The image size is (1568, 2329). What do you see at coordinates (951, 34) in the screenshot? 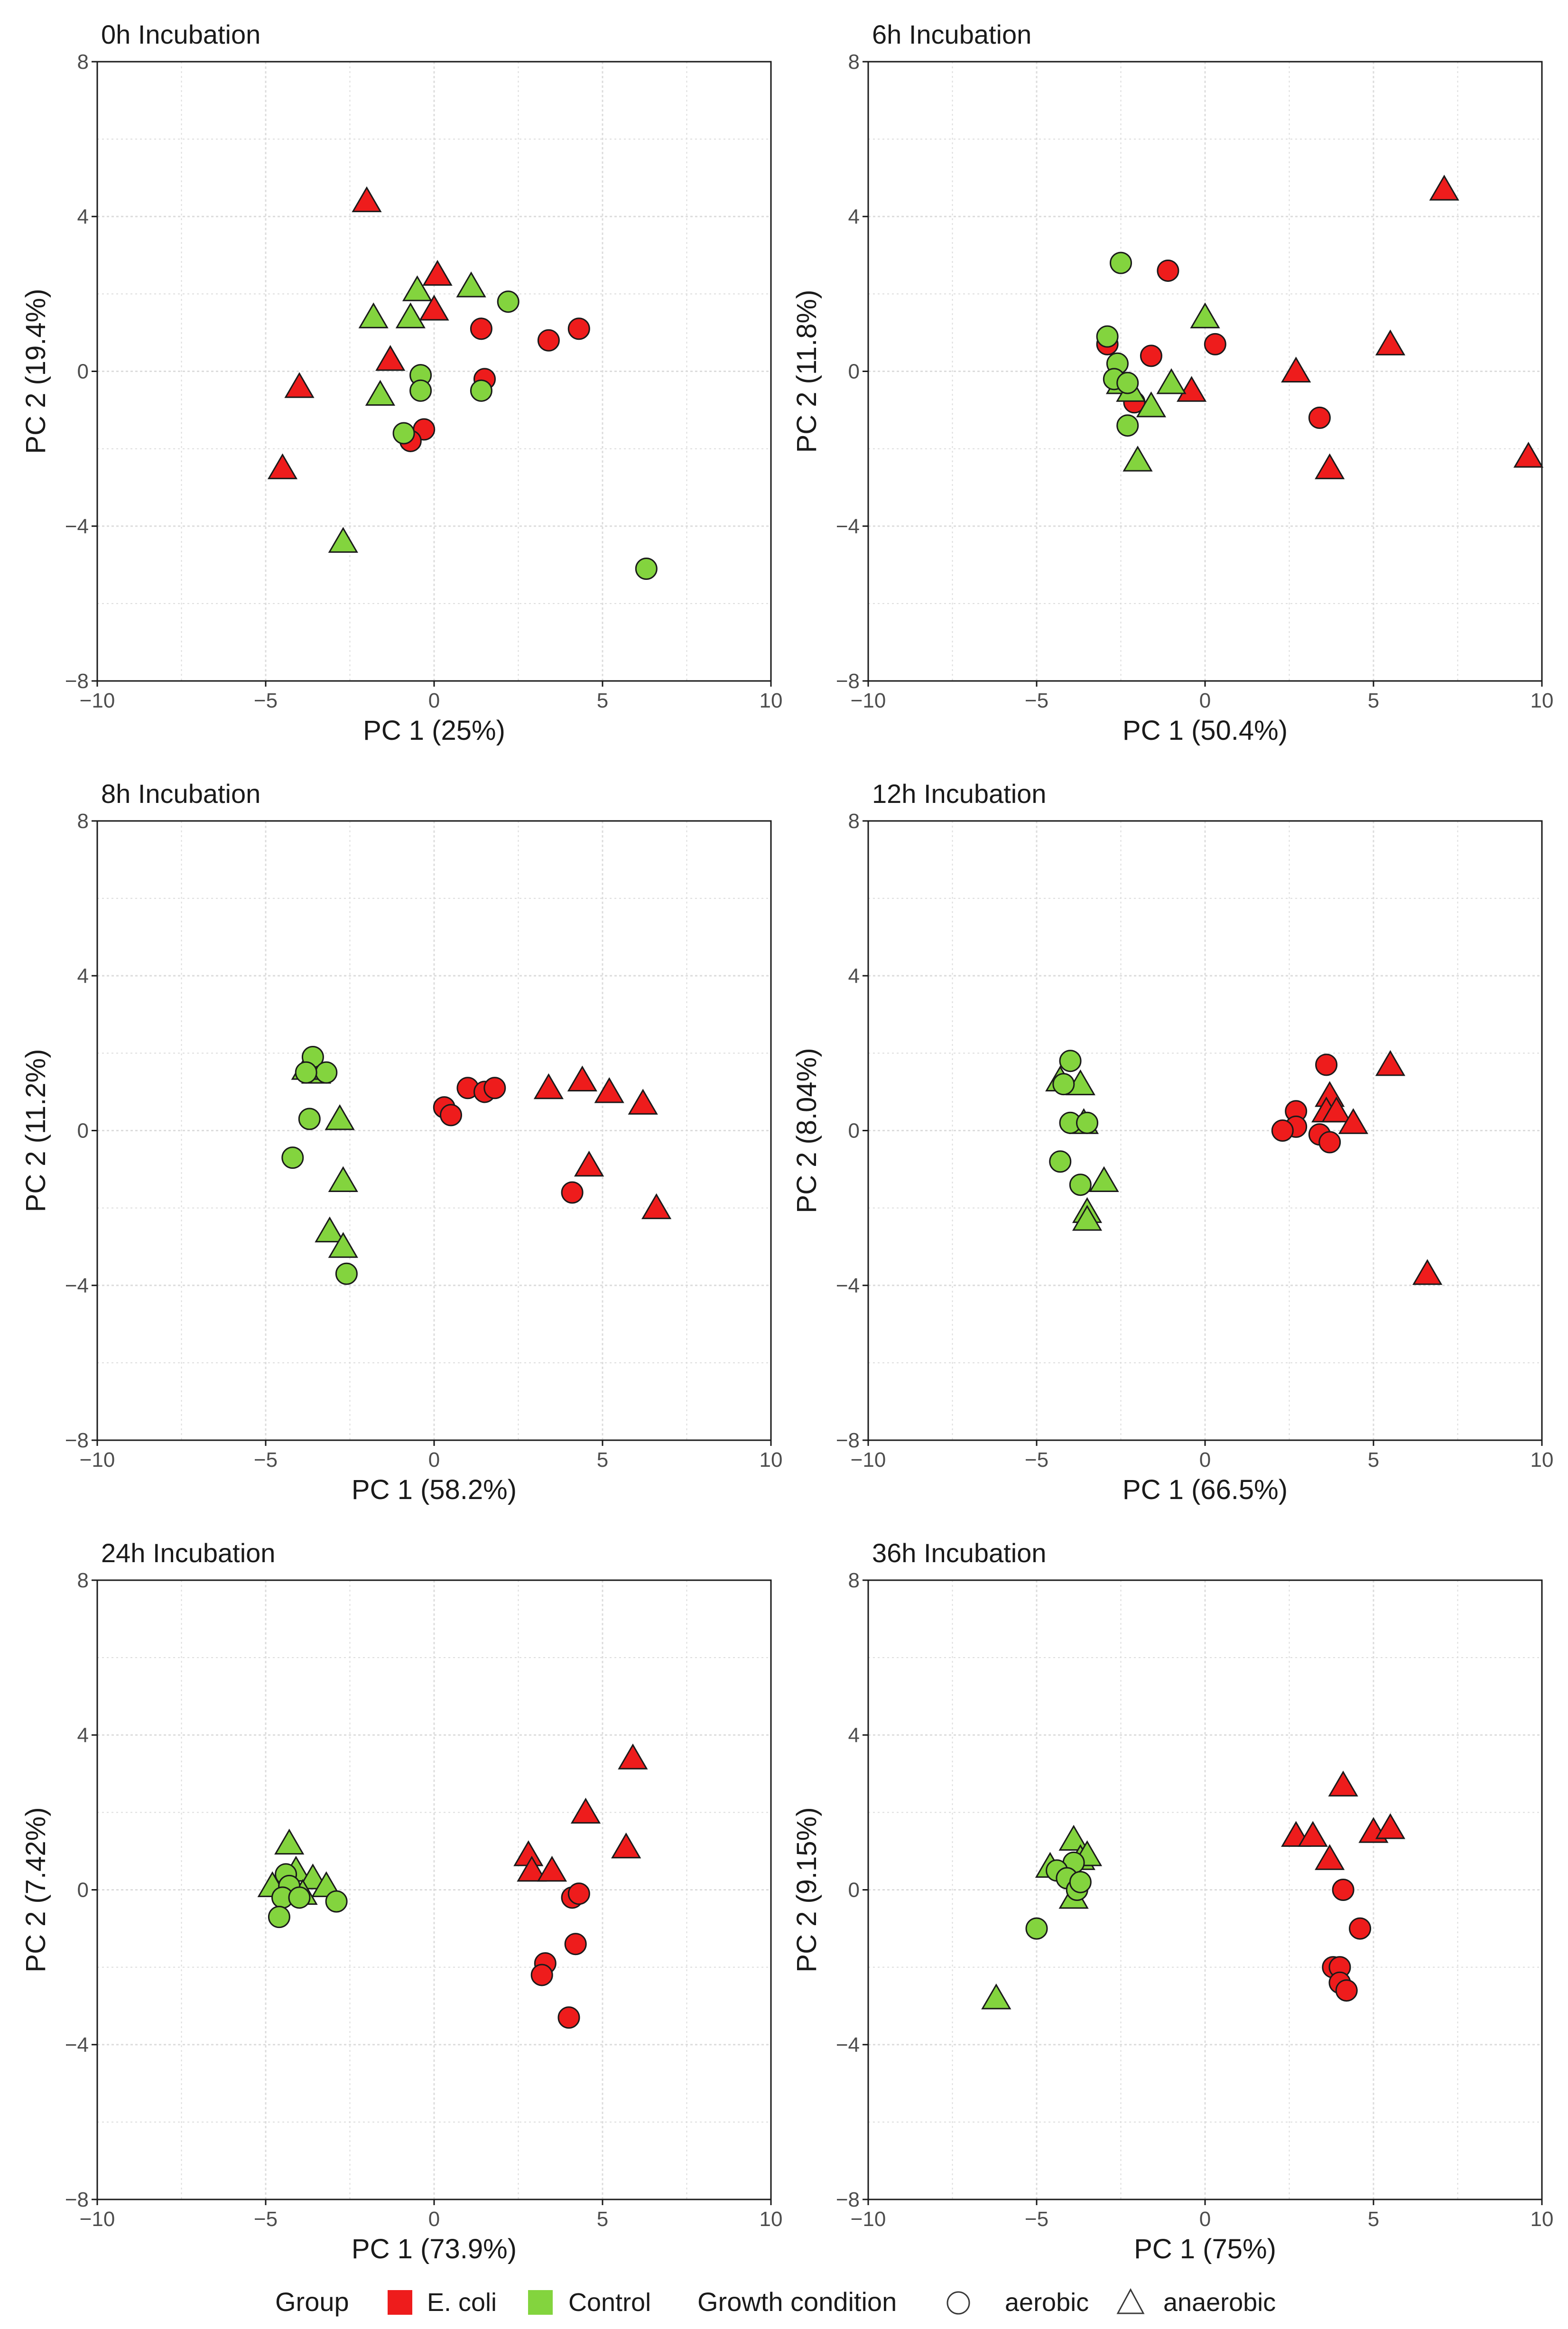
I see `panel-title: 6h Incubation` at bounding box center [951, 34].